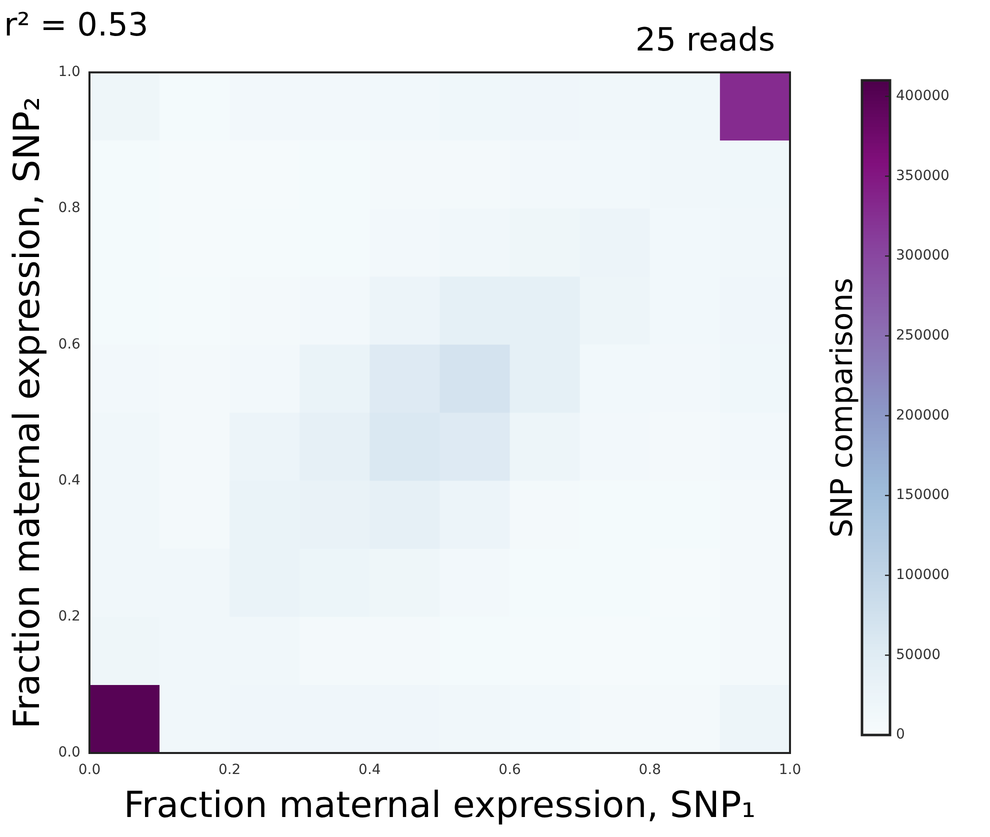 The width and height of the screenshot is (990, 837). What do you see at coordinates (790, 770) in the screenshot?
I see `x-tick-label: 1.0` at bounding box center [790, 770].